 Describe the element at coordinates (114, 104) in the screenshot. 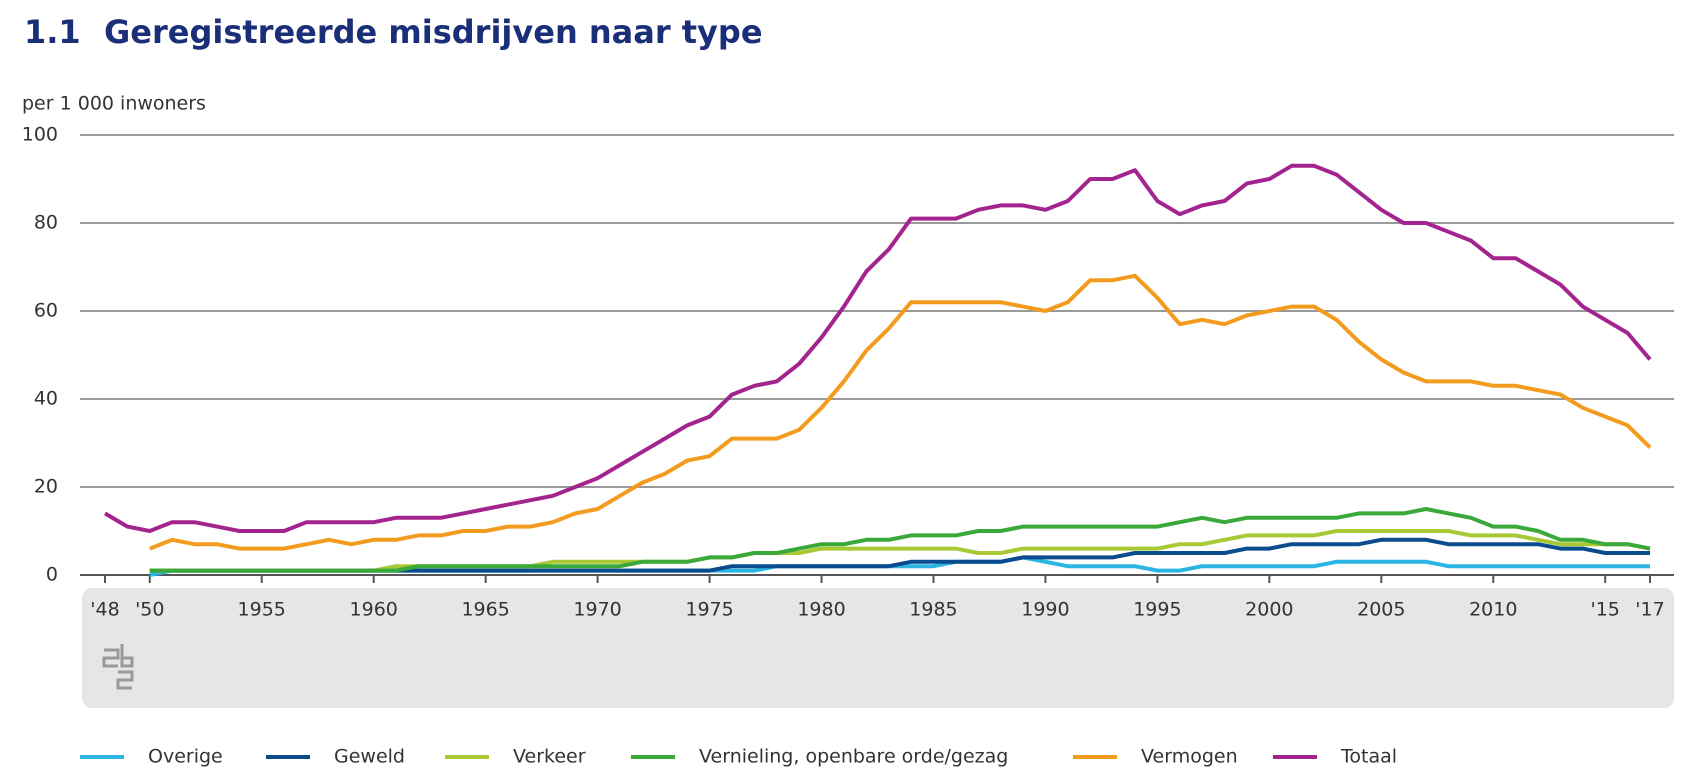

I see `y-axis-label: per 1 000 inwoners` at that location.